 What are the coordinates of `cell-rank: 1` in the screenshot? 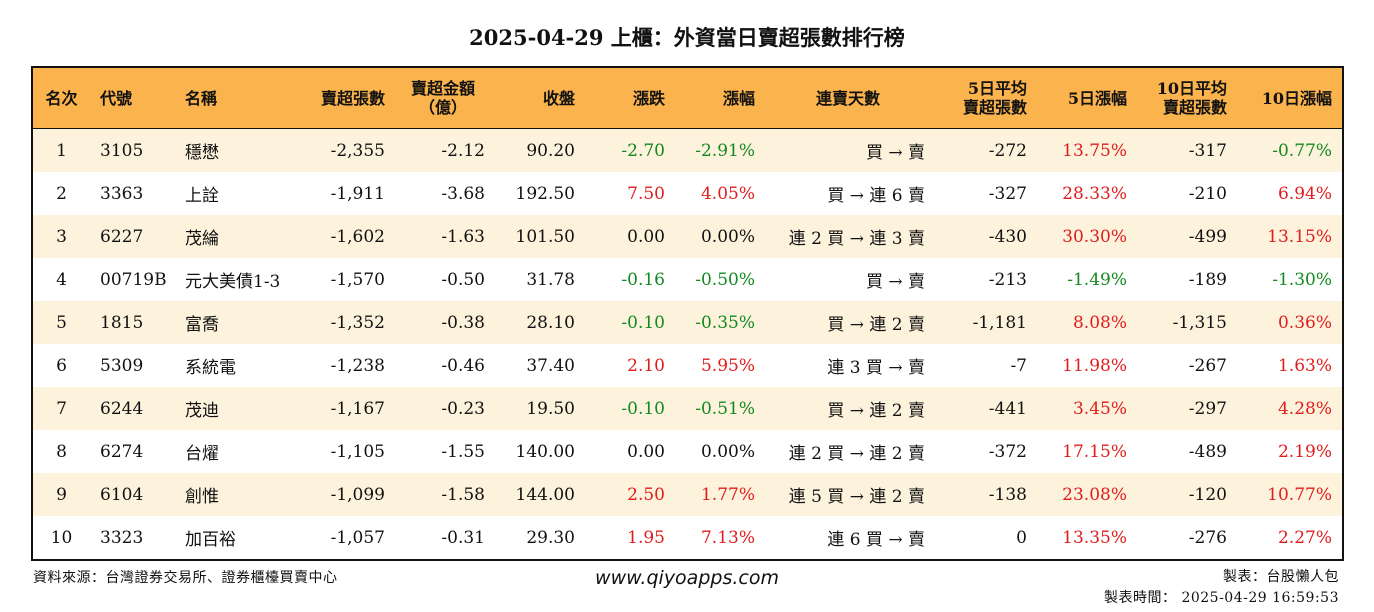 It's located at (63, 150).